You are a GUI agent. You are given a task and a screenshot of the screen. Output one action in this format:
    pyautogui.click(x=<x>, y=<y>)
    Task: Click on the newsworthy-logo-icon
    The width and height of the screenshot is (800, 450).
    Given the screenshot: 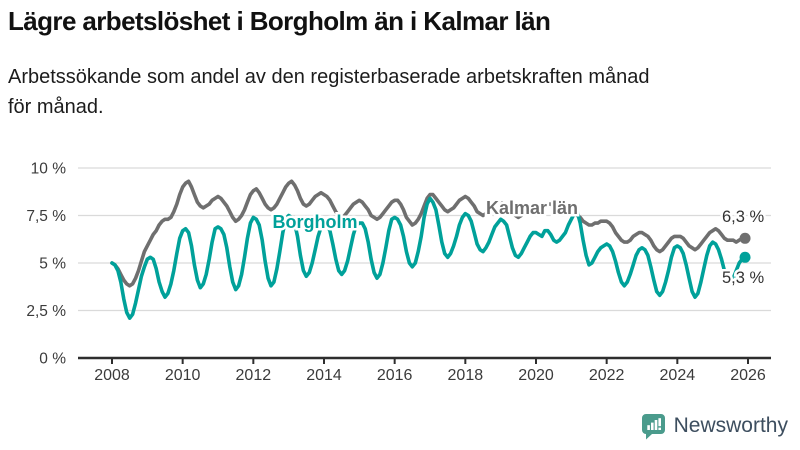 What is the action you would take?
    pyautogui.click(x=653, y=427)
    